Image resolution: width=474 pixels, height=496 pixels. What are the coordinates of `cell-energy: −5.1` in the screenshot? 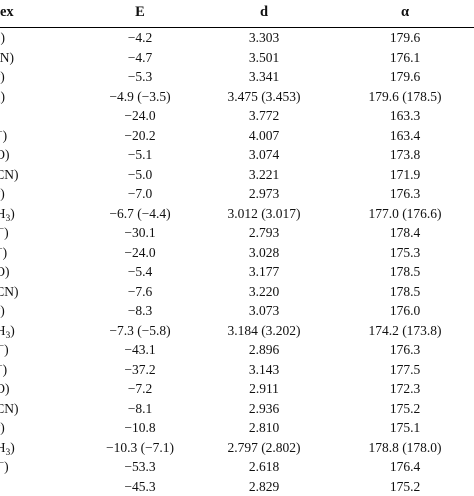 It's located at (140, 155).